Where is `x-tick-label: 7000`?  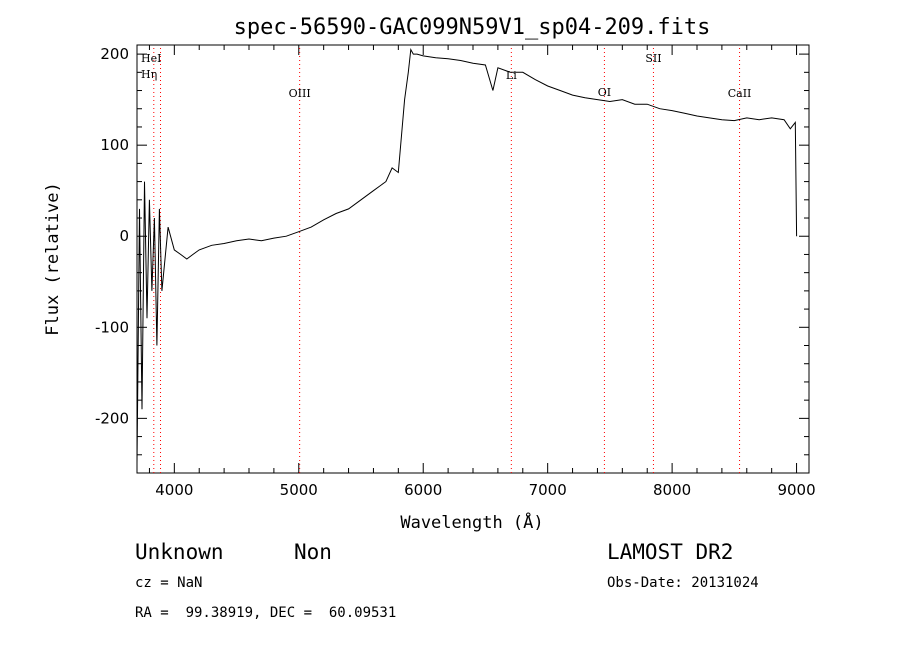
x-tick-label: 7000 is located at coordinates (548, 490).